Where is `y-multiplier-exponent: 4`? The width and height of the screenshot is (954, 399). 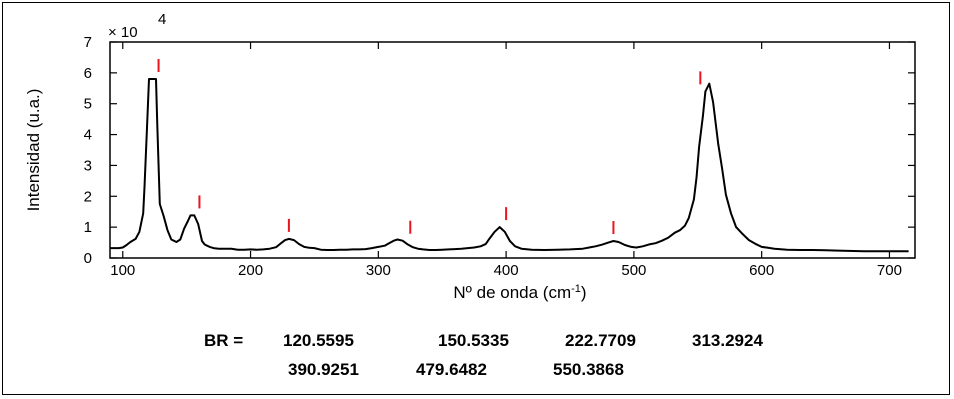
y-multiplier-exponent: 4 is located at coordinates (162, 19).